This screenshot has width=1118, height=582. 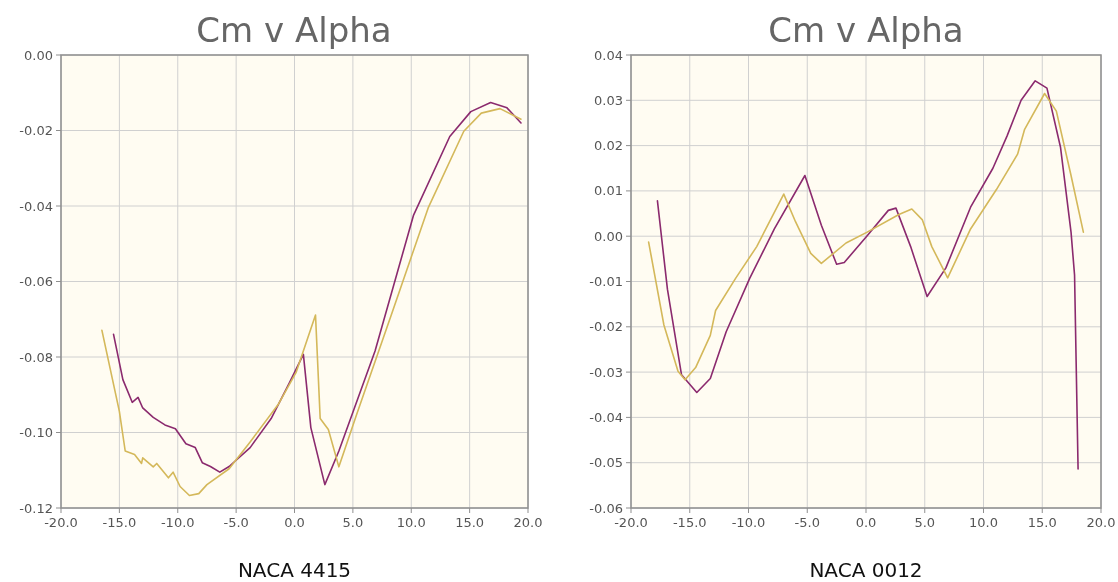 What do you see at coordinates (294, 570) in the screenshot?
I see `x-axis-title: NACA 4415` at bounding box center [294, 570].